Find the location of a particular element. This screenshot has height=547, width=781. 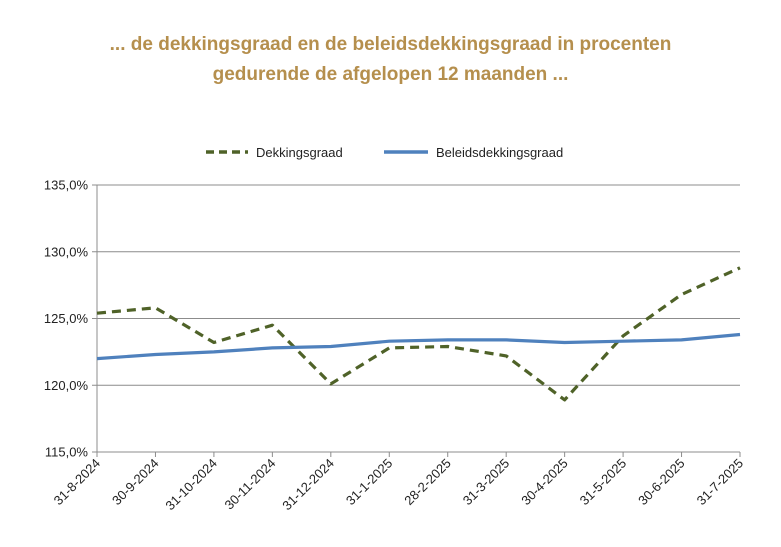

y-tick-label: 135,0% is located at coordinates (66, 185).